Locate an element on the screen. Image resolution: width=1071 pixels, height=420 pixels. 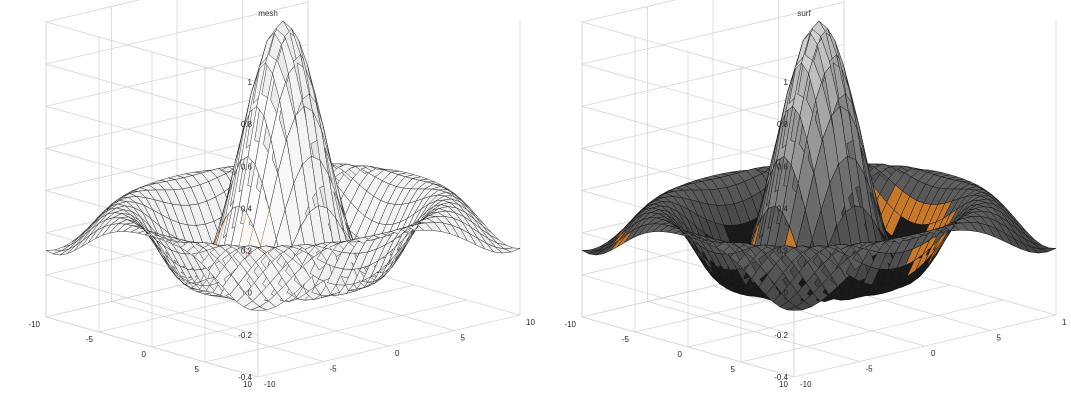
x-tick-label: 1 is located at coordinates (1064, 322).